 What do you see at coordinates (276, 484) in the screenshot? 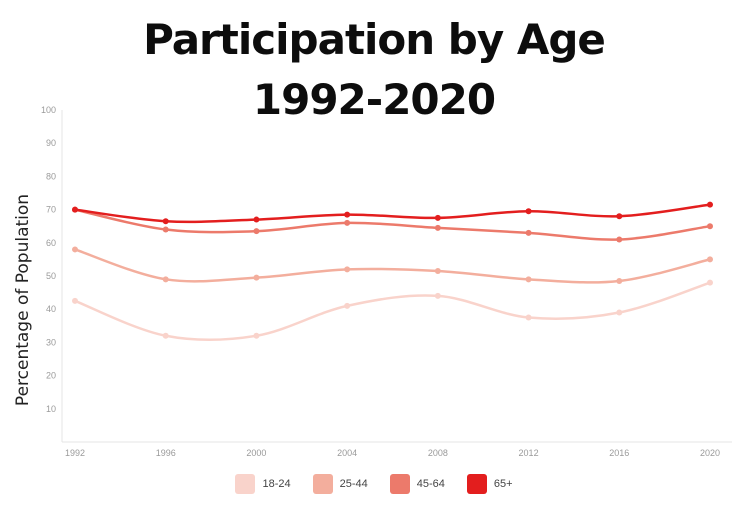
I see `legend-label: 18-24` at bounding box center [276, 484].